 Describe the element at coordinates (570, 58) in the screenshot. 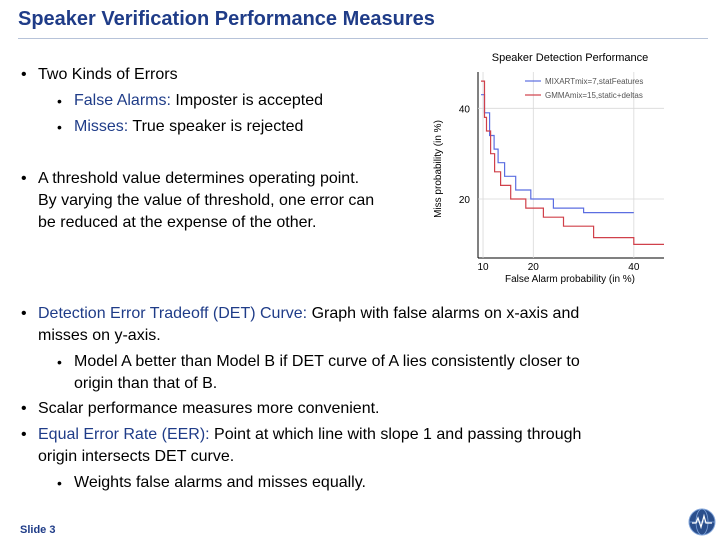

I see `chart-title: Speaker Detection Performance` at that location.